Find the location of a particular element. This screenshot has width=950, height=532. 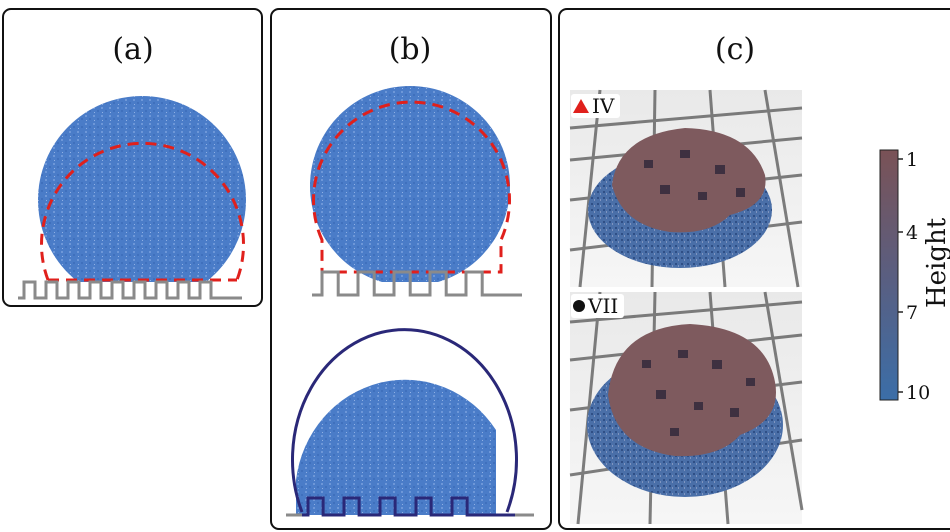

substrate-b-bottom is located at coordinates (408, 506).